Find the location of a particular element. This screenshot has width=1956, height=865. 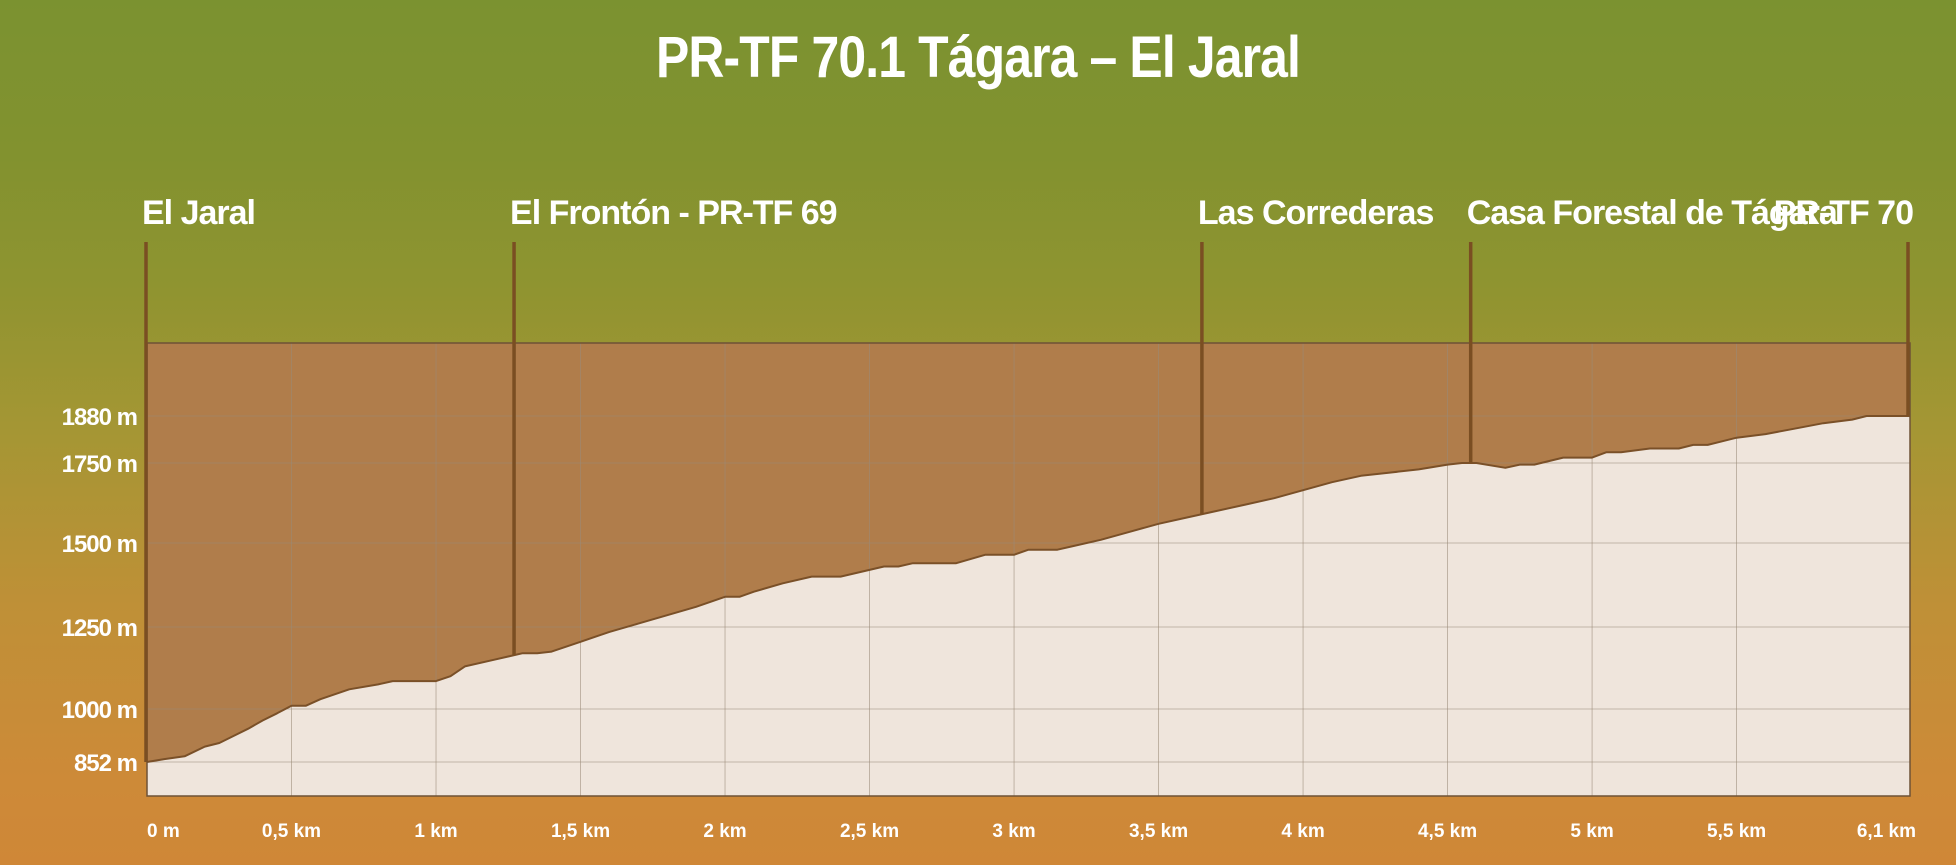

x-tick-label: 0 m is located at coordinates (163, 831).